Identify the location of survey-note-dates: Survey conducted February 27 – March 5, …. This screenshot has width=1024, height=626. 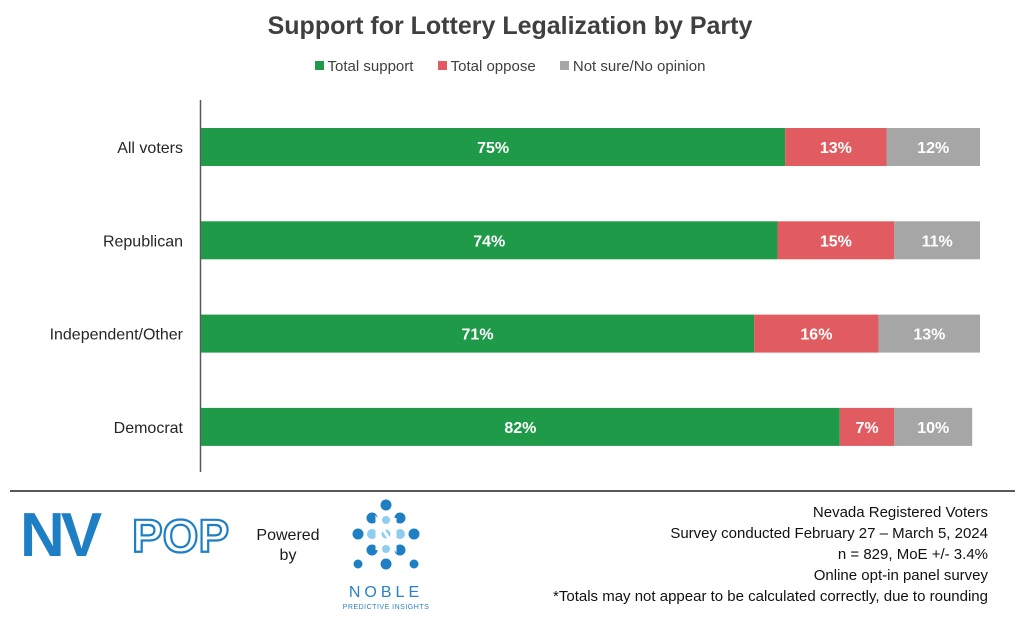
(829, 533).